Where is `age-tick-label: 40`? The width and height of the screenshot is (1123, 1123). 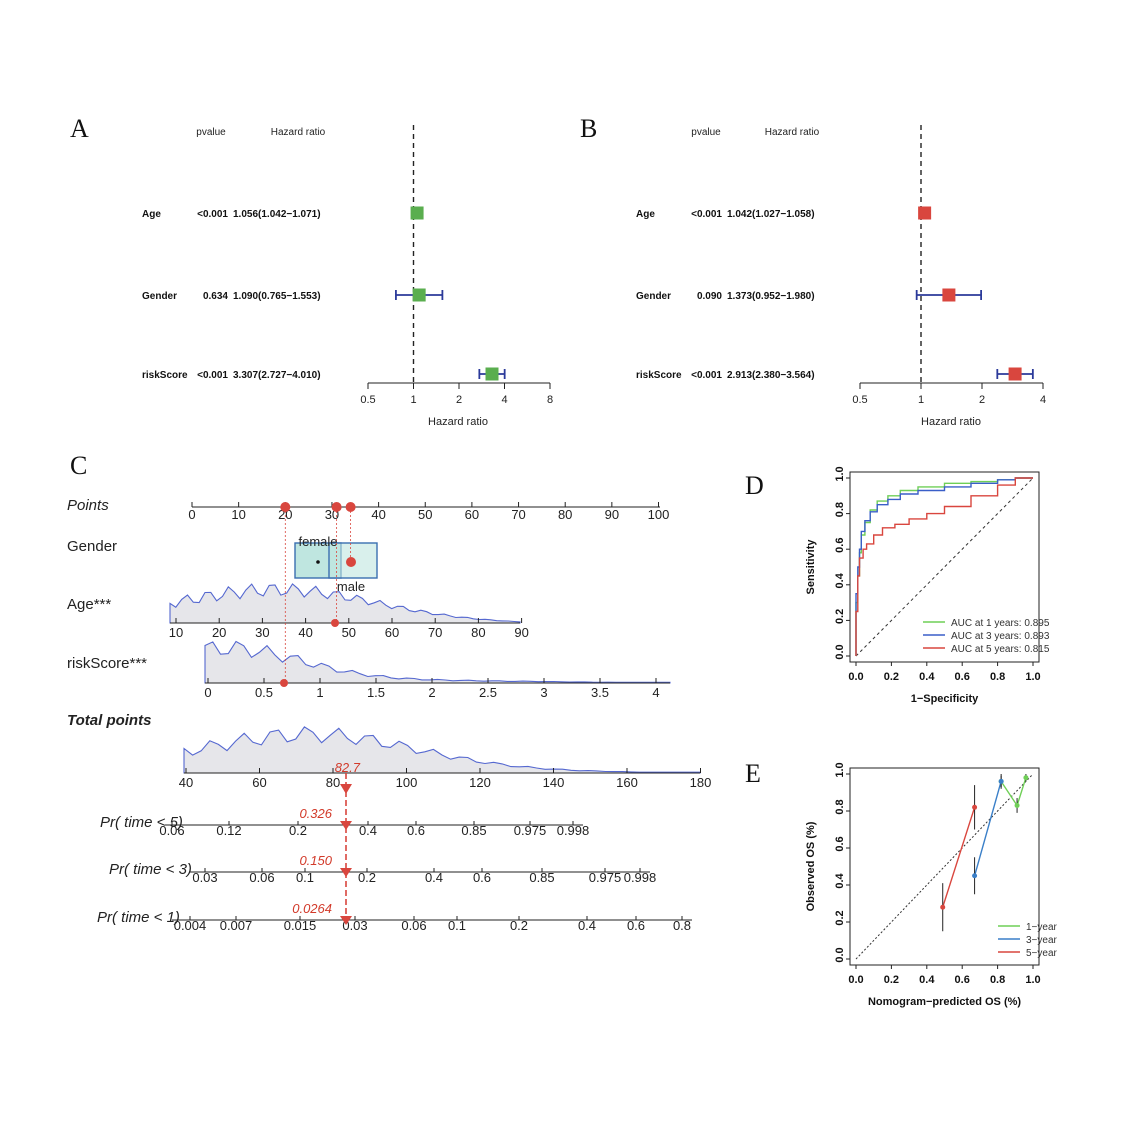
age-tick-label: 40 is located at coordinates (305, 632).